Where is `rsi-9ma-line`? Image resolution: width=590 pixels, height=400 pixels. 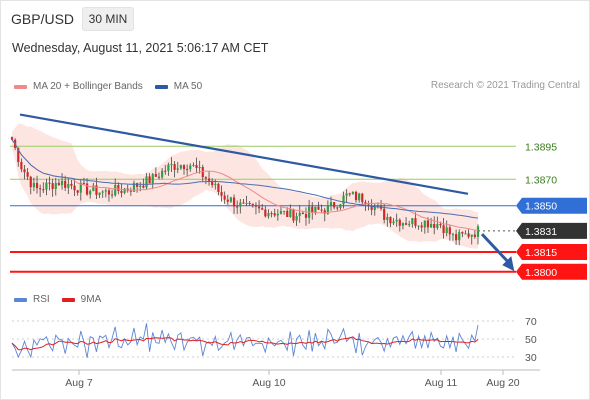
rsi-9ma-line is located at coordinates (245, 343).